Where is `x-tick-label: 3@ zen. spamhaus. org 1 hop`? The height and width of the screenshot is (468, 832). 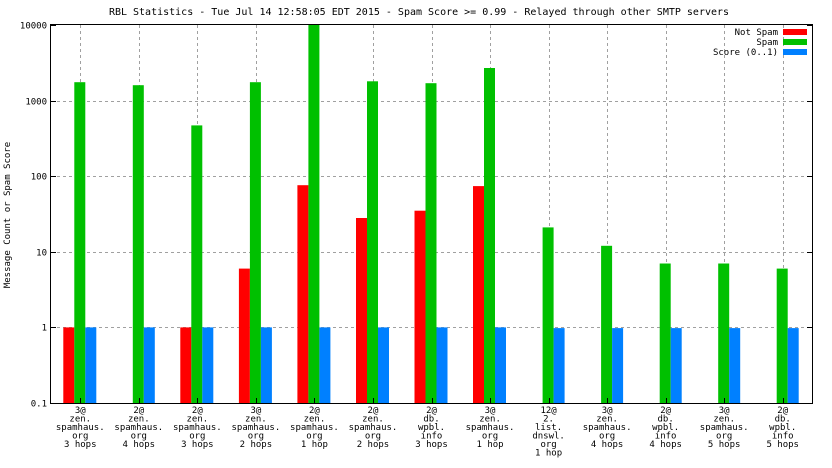
x-tick-label: 3@ zen. spamhaus. org 1 hop is located at coordinates (490, 428).